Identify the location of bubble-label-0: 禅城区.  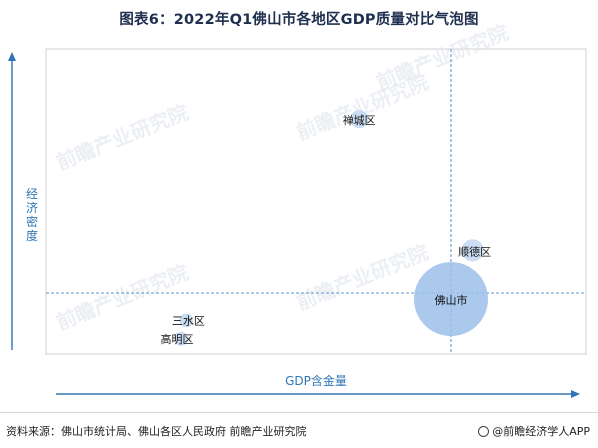
(359, 120).